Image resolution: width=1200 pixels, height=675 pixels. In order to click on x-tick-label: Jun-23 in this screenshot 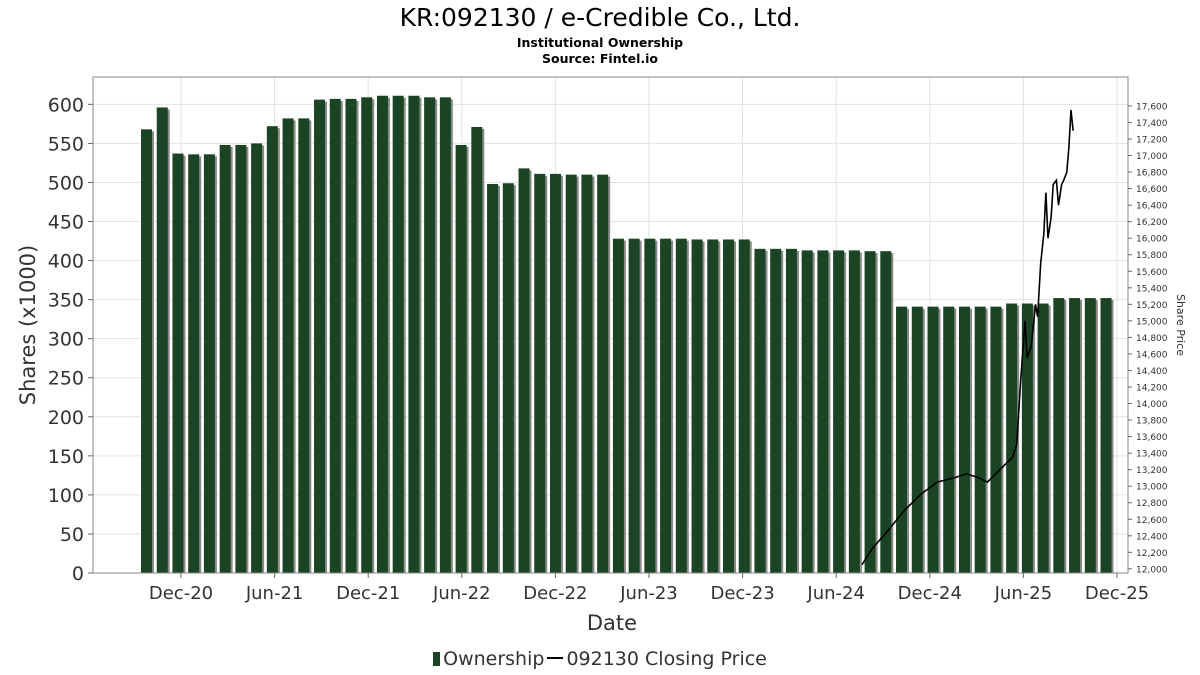, I will do `click(648, 593)`.